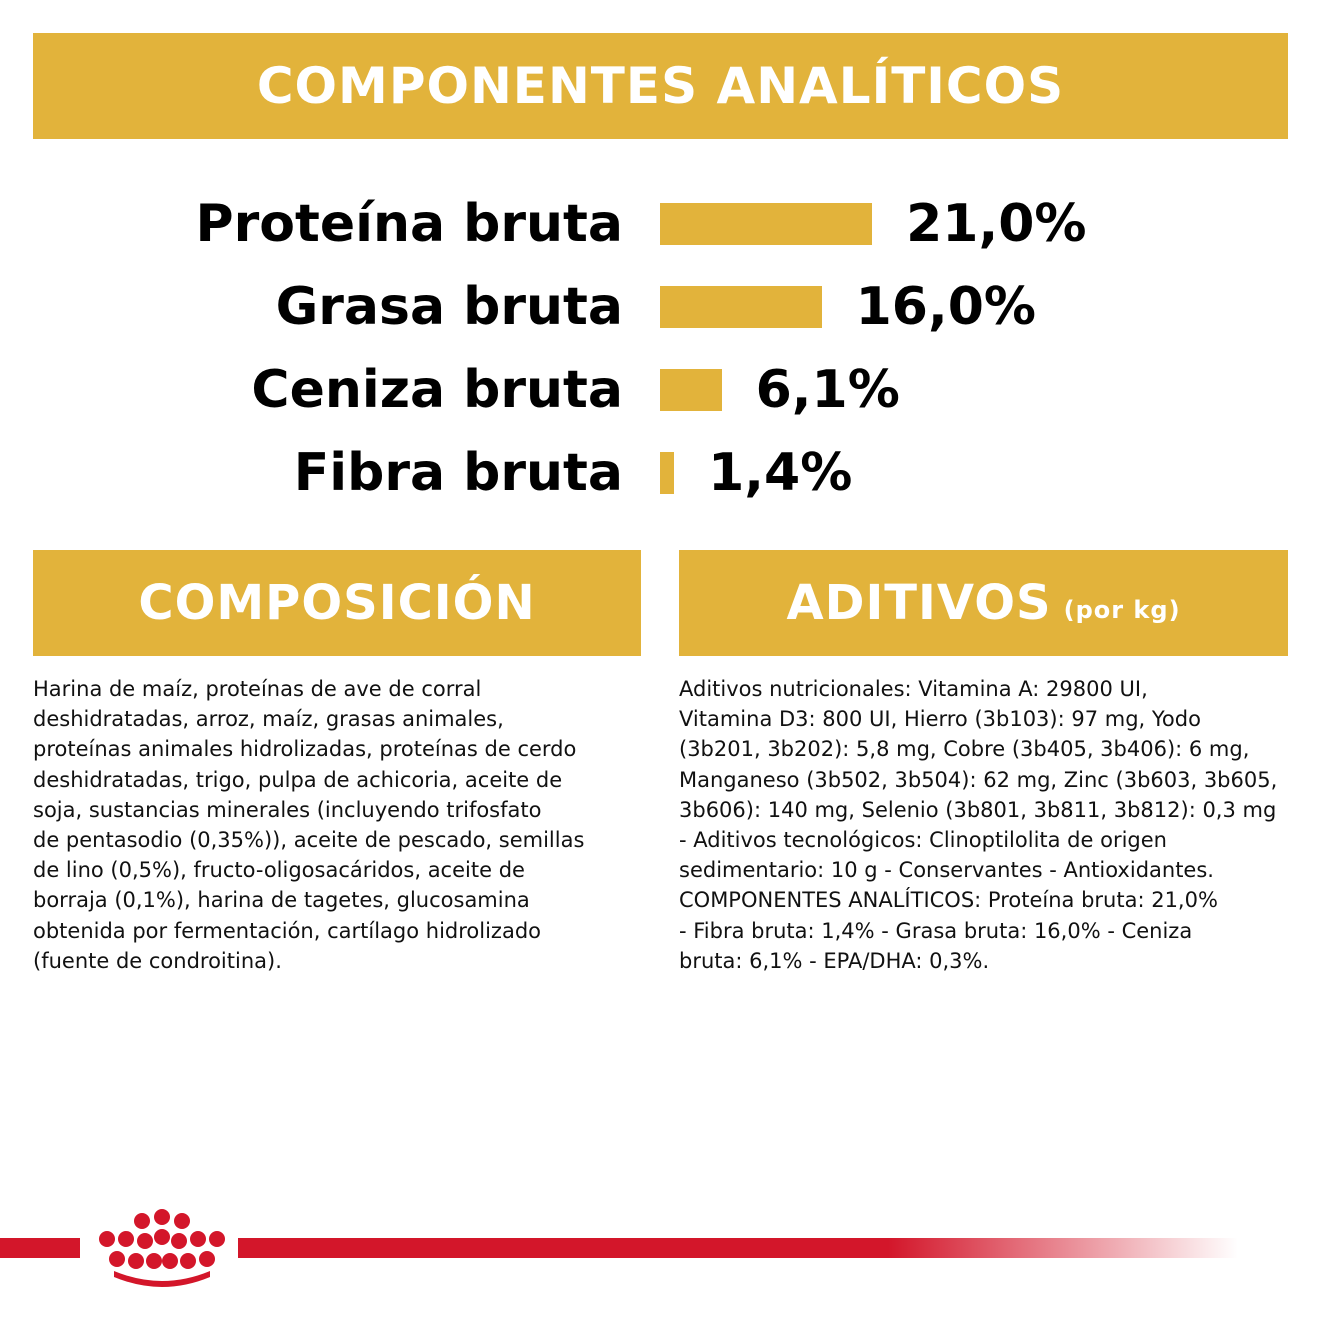 The image size is (1320, 1320). Describe the element at coordinates (437, 390) in the screenshot. I see `analytic-label: Ceniza bruta` at that location.